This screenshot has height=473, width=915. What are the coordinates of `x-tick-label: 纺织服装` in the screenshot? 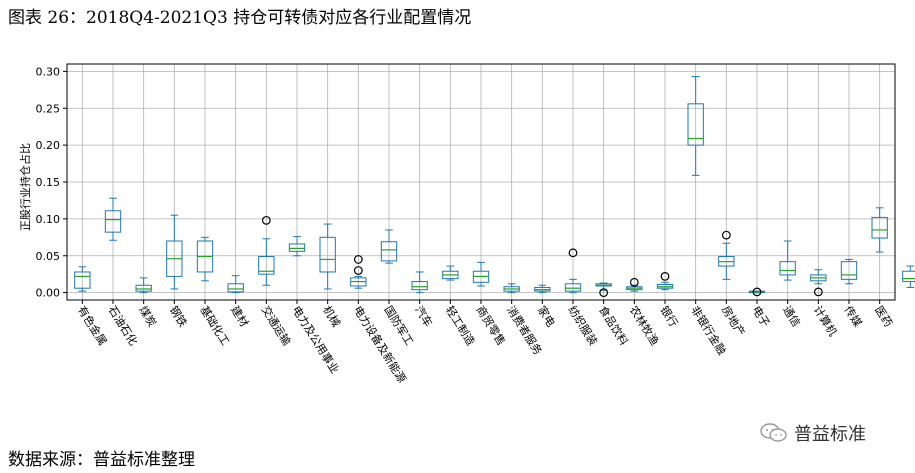 It's located at (582, 325).